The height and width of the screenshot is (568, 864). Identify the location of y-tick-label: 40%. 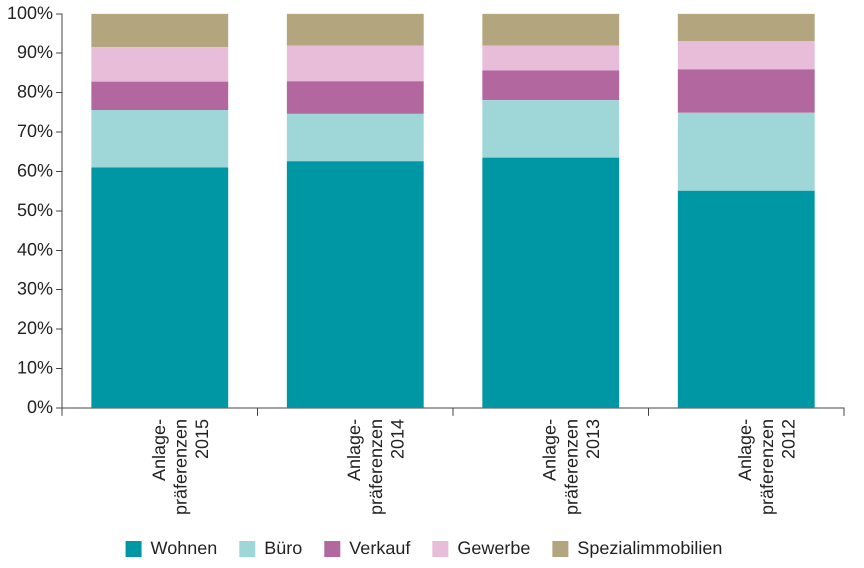
(35, 249).